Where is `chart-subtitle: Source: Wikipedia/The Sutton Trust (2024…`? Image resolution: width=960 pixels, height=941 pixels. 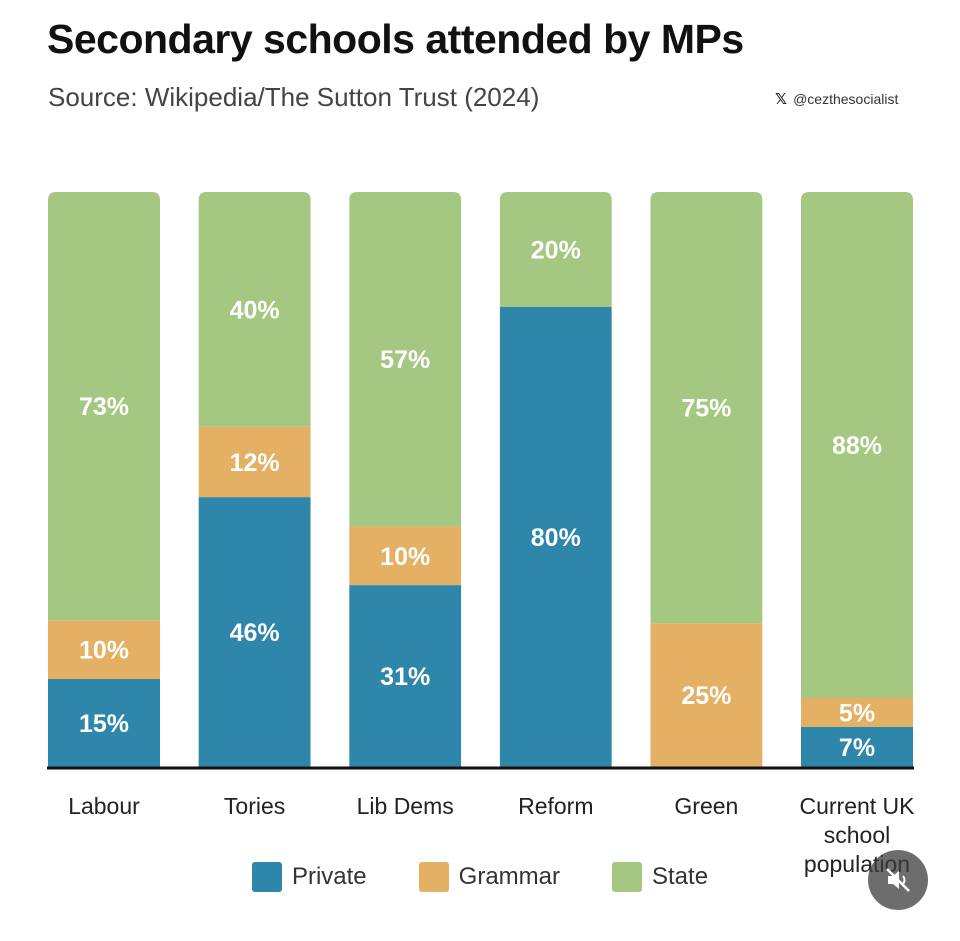
chart-subtitle: Source: Wikipedia/The Sutton Trust (2024… is located at coordinates (294, 97).